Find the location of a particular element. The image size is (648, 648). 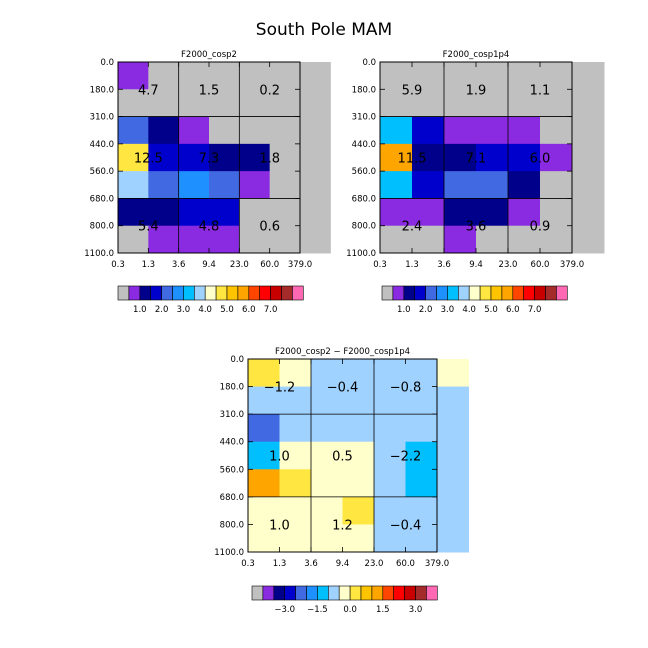

y-tick-label: 800.0 is located at coordinates (102, 227).